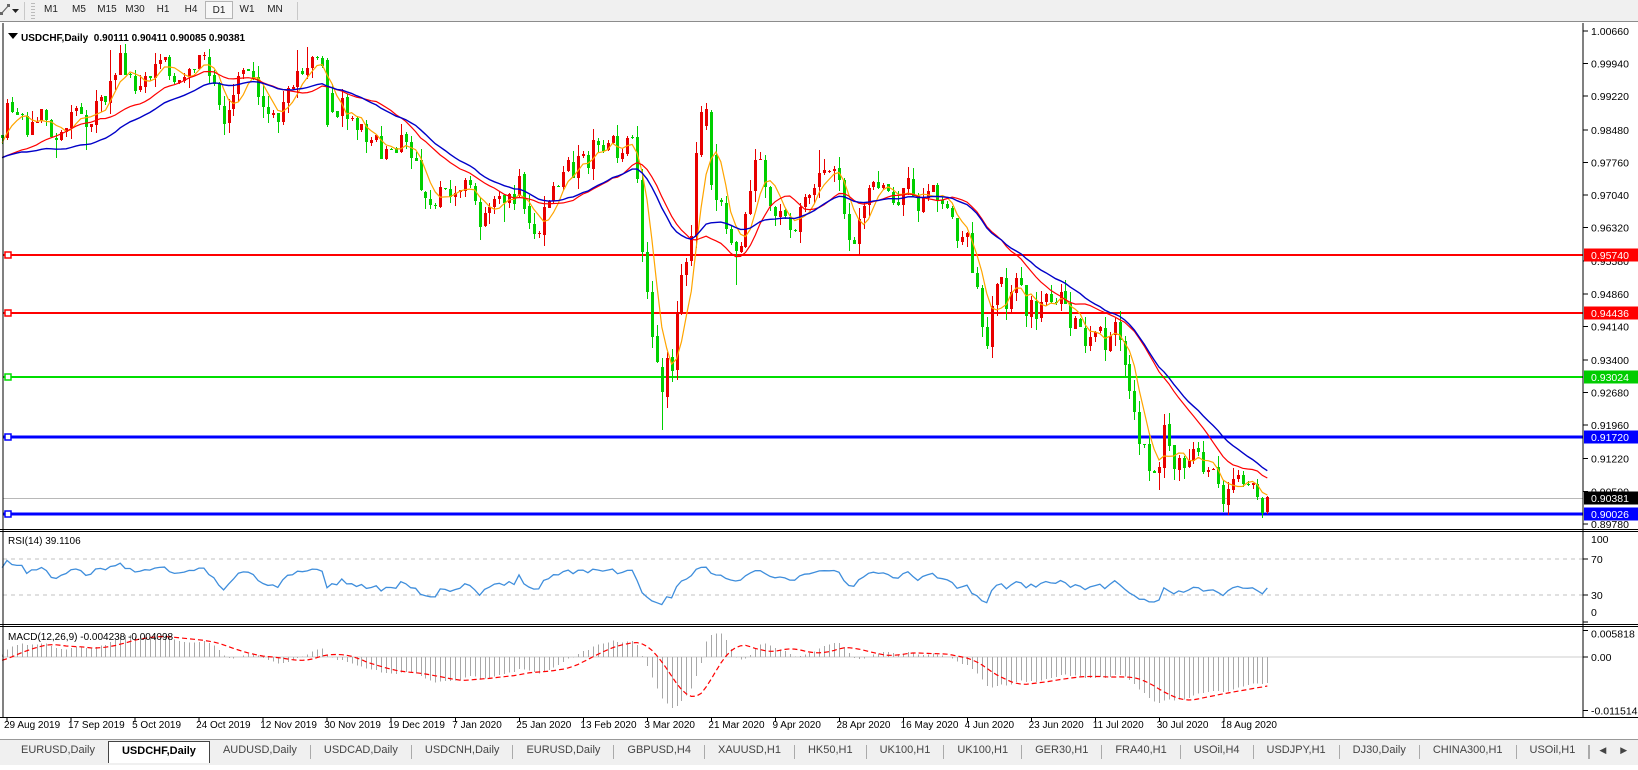 The height and width of the screenshot is (770, 1638). Describe the element at coordinates (352, 725) in the screenshot. I see `svg-text: 30 Nov 2019` at that location.